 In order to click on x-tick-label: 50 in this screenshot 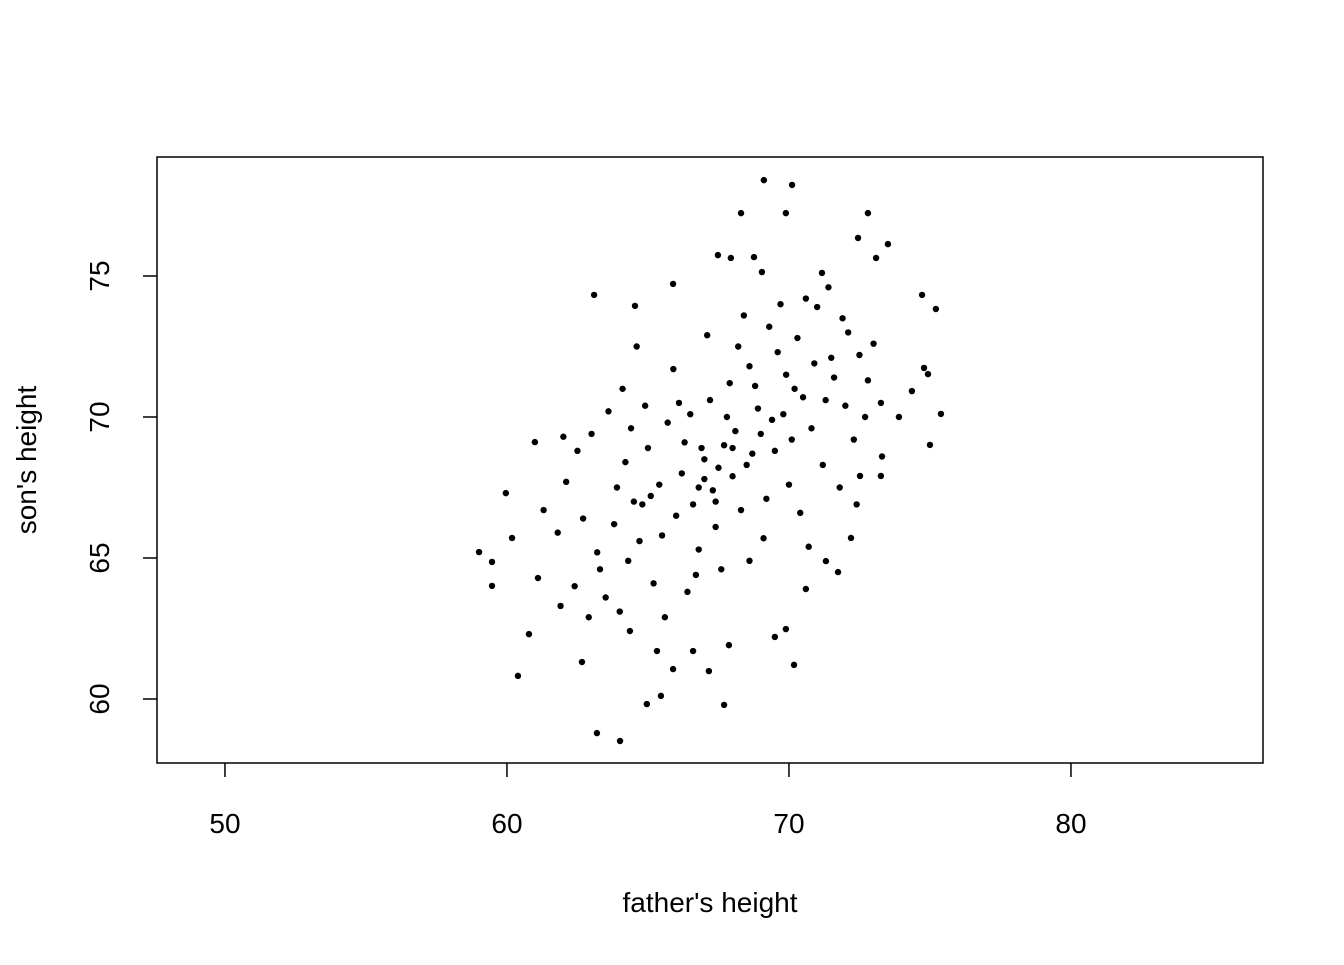, I will do `click(224, 823)`.